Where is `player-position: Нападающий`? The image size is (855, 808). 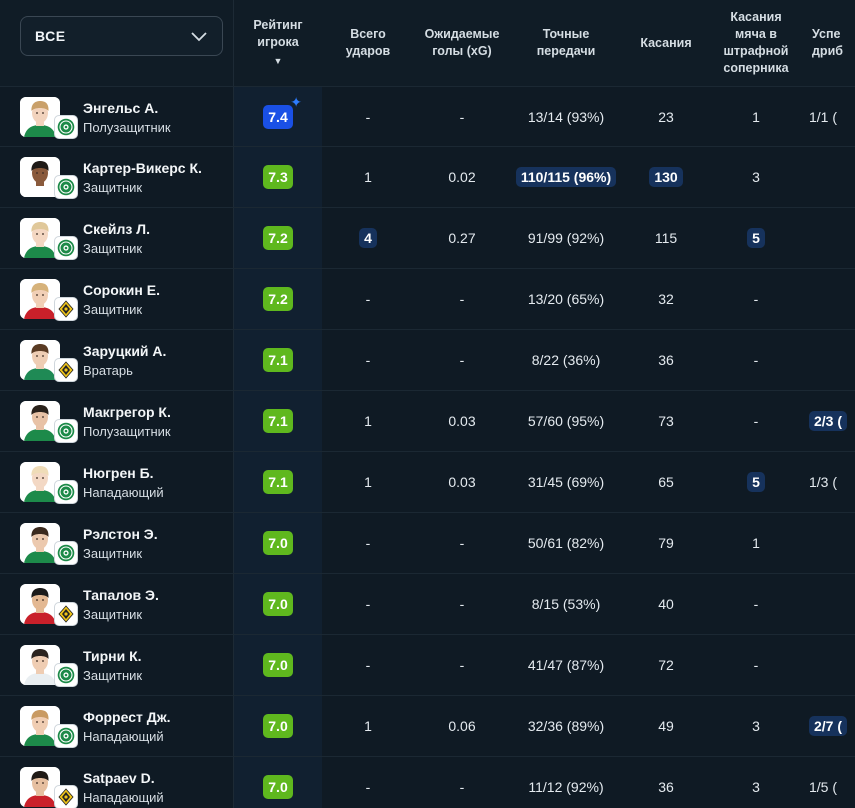 player-position: Нападающий is located at coordinates (123, 797).